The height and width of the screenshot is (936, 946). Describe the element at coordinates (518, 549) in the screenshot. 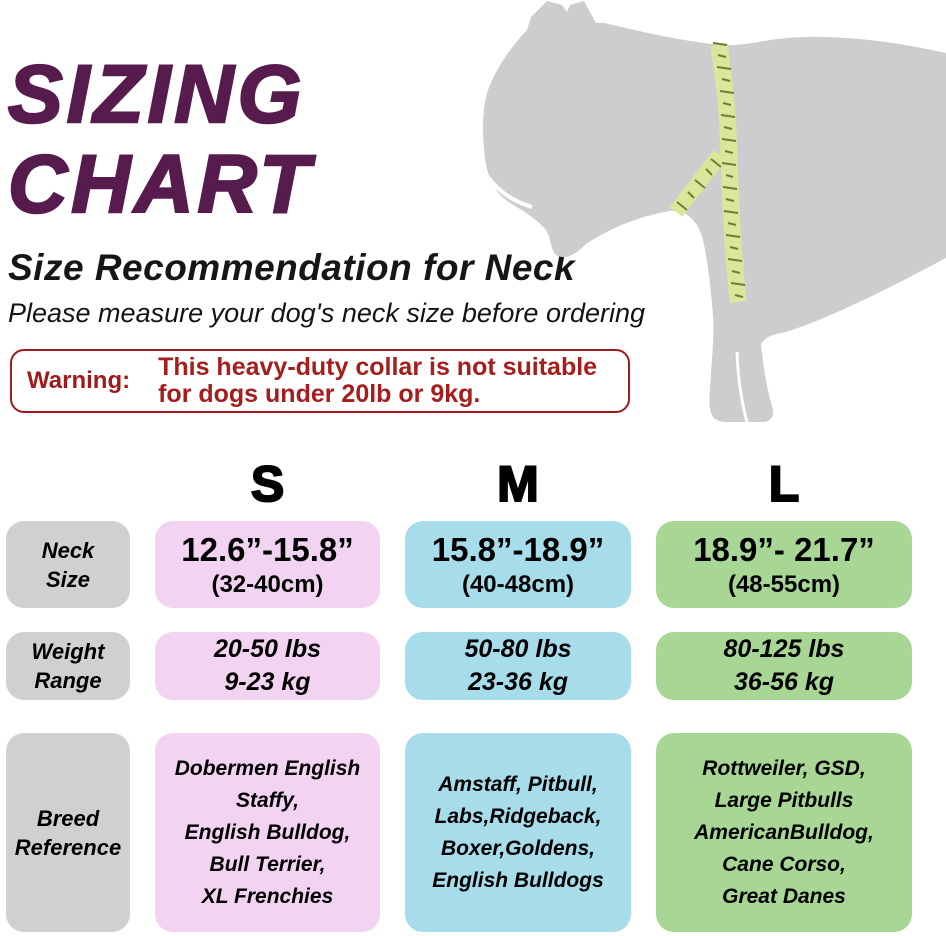

I see `neck-size-inches-m: 15.8”-18.9”` at that location.